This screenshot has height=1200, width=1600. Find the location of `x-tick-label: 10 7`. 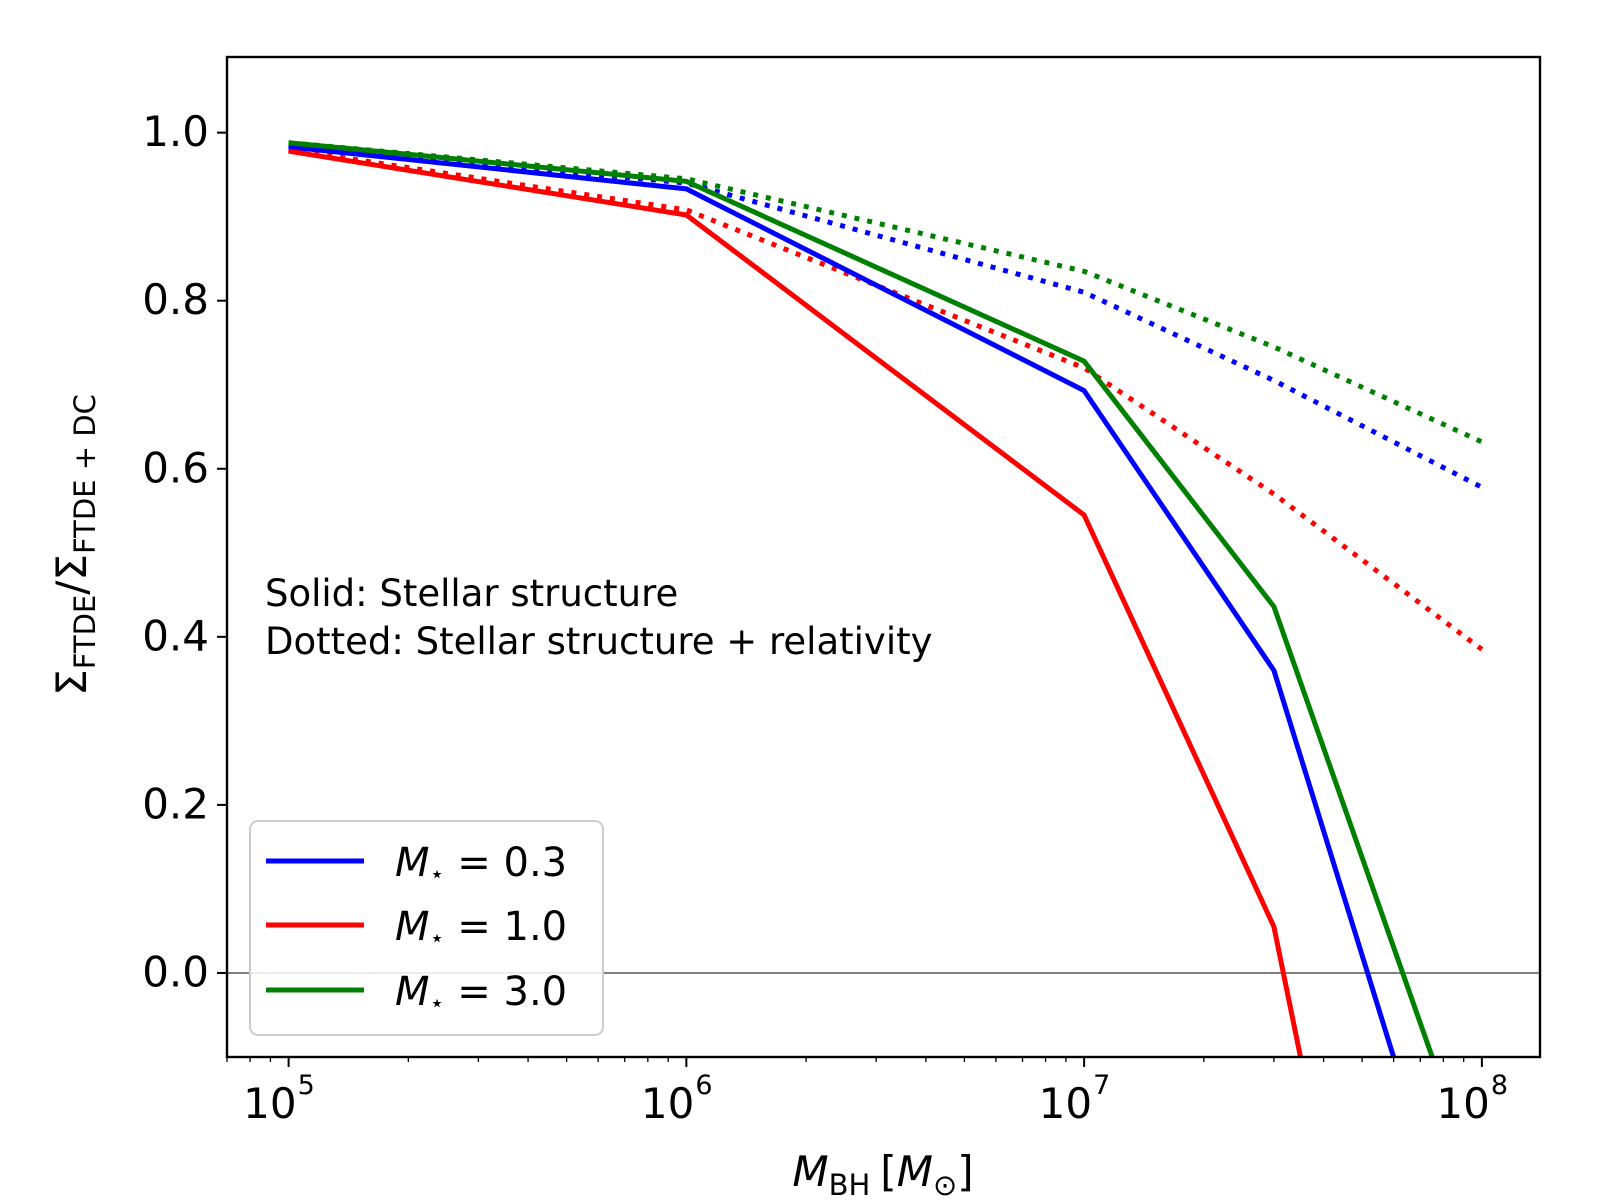

x-tick-label: 10 7 is located at coordinates (1075, 1099).